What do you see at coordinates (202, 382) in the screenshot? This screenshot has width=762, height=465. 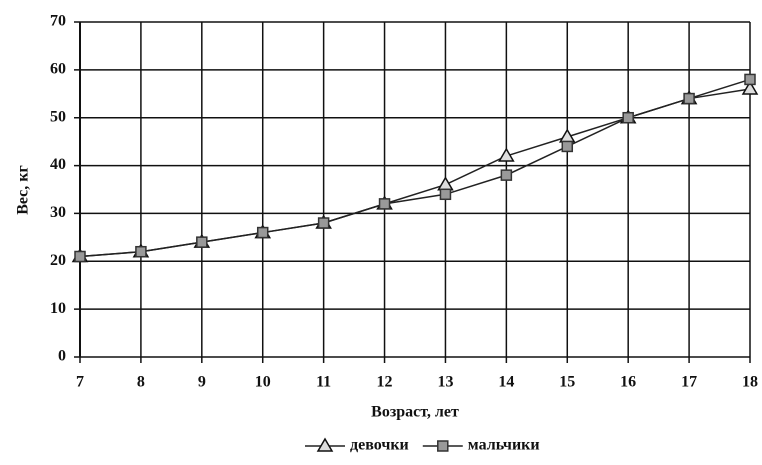 I see `x-tick-label: 9` at bounding box center [202, 382].